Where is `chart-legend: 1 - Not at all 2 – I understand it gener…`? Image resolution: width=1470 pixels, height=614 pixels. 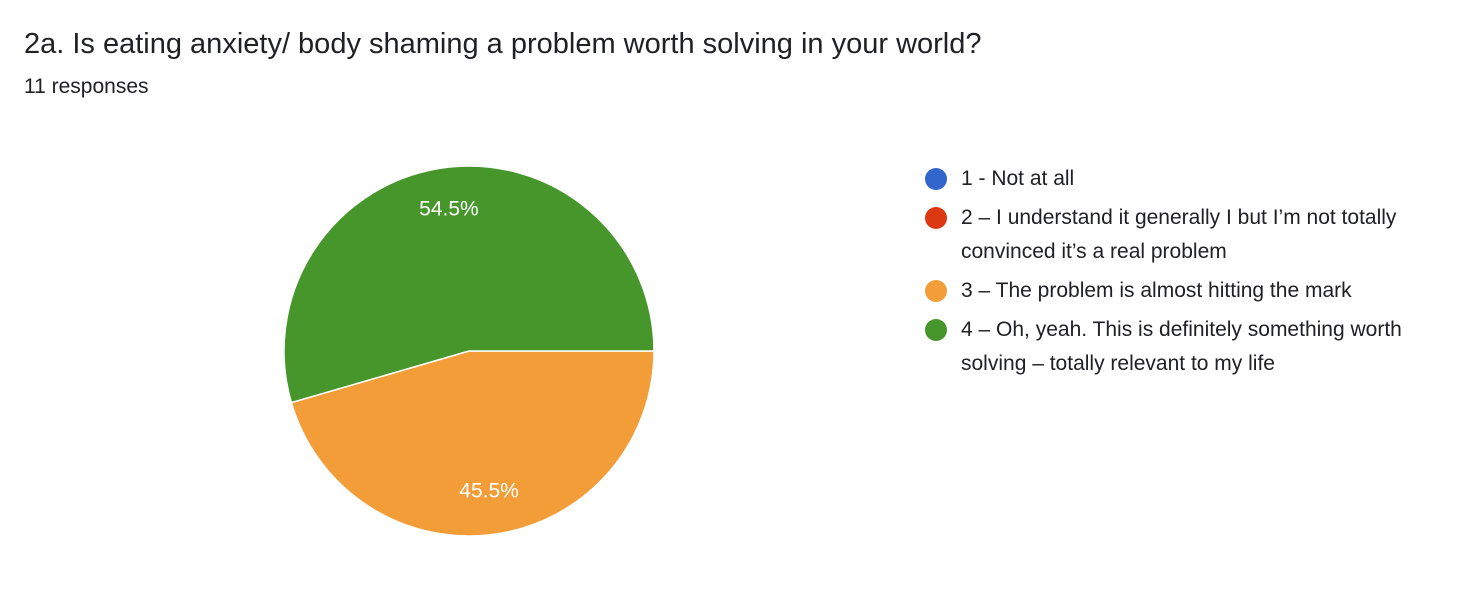
chart-legend: 1 - Not at all 2 – I understand it gener… is located at coordinates (1184, 274).